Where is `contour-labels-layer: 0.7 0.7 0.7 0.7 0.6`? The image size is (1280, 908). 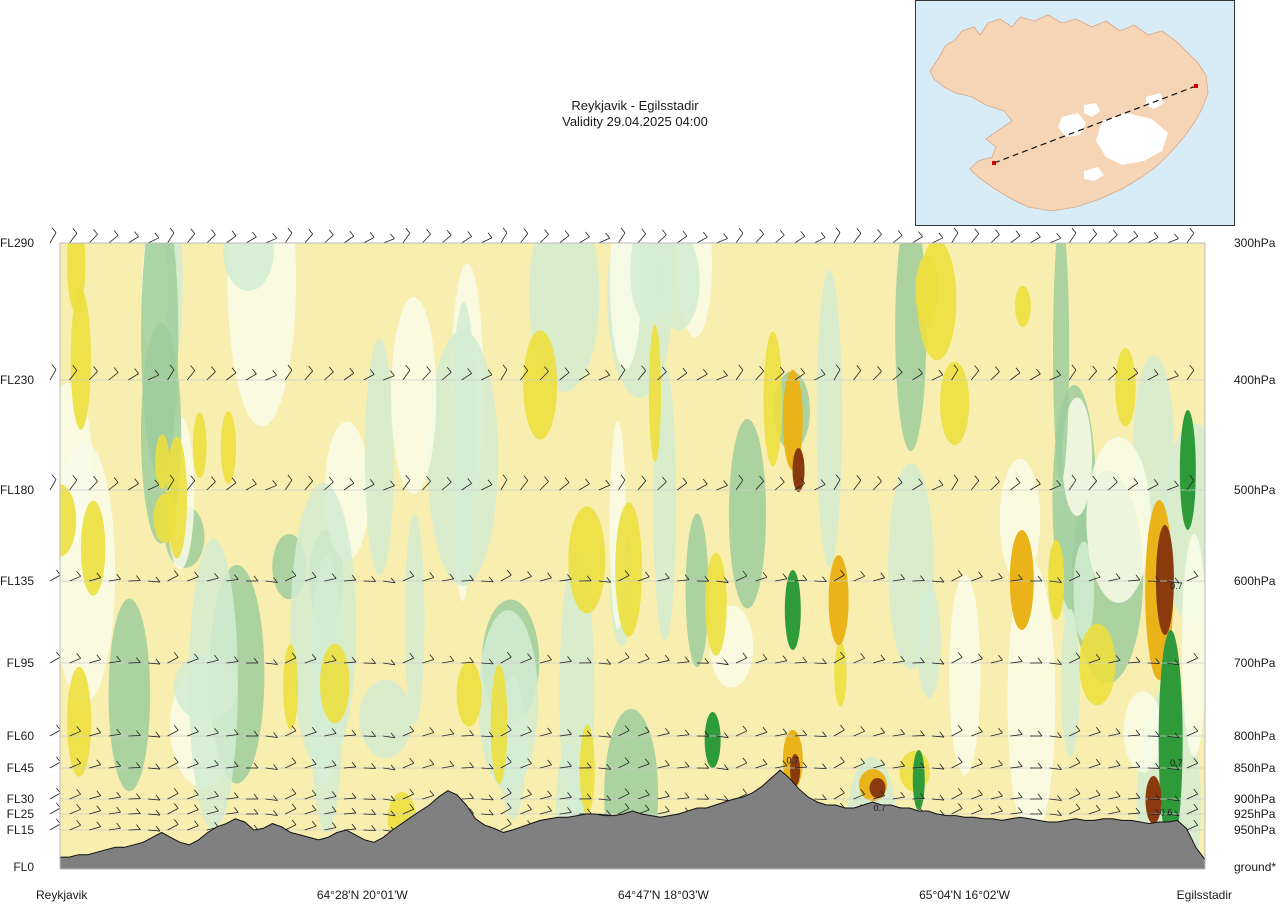
contour-labels-layer: 0.7 0.7 0.7 0.7 0.6 is located at coordinates (985, 699).